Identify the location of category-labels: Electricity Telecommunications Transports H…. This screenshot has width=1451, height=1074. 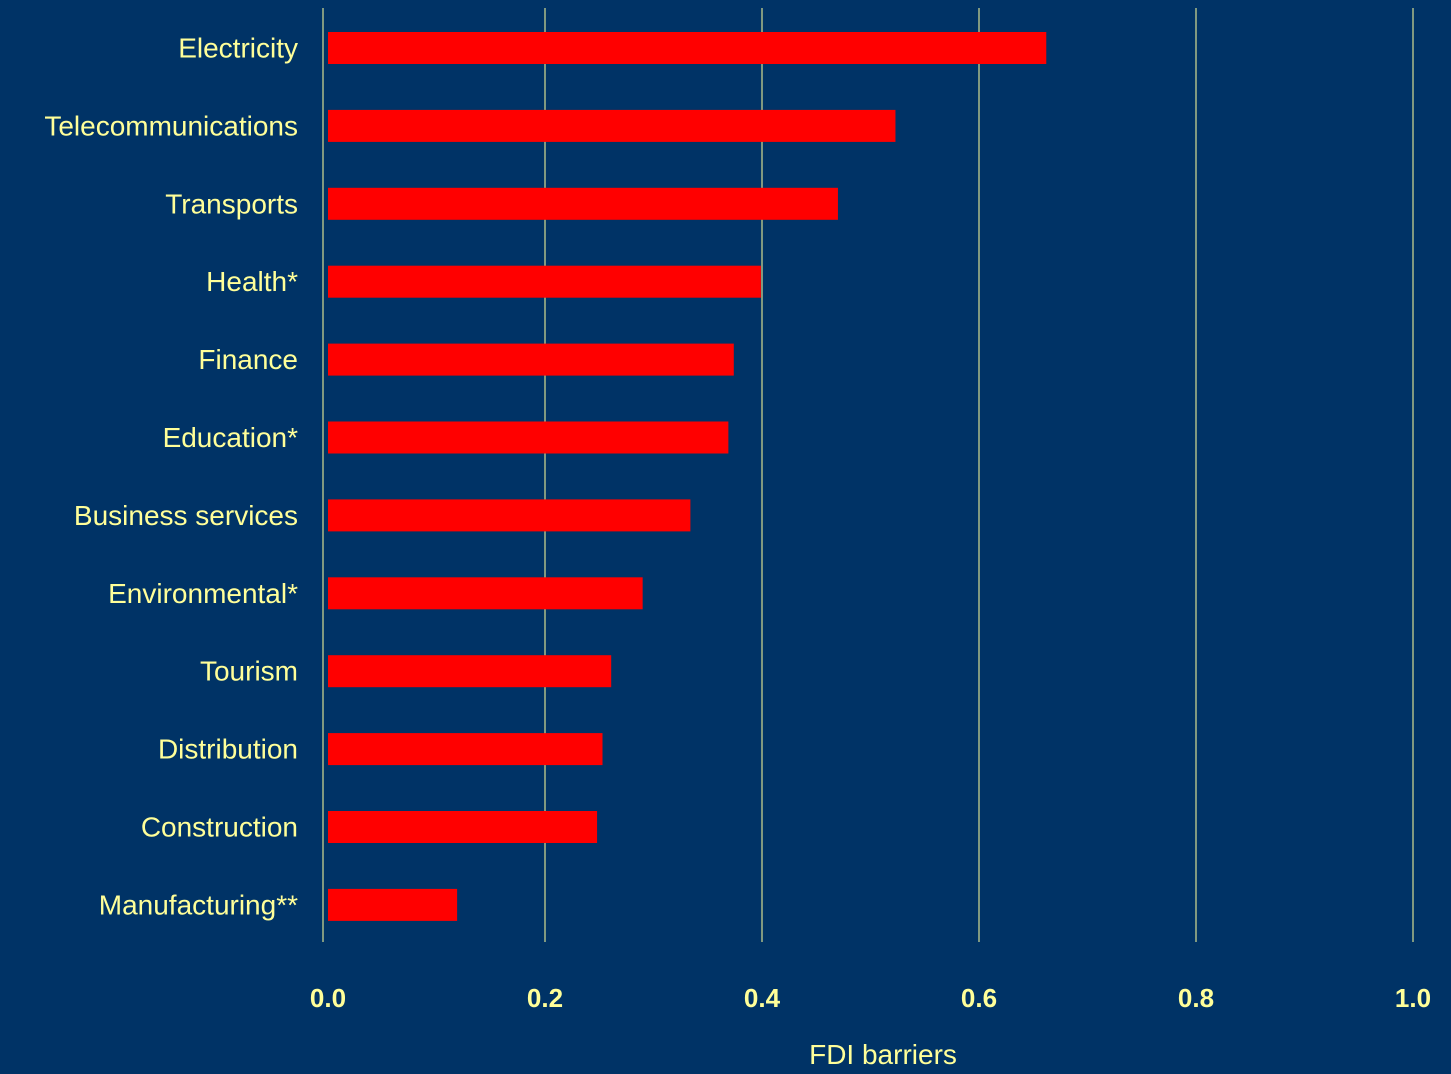
(171, 477).